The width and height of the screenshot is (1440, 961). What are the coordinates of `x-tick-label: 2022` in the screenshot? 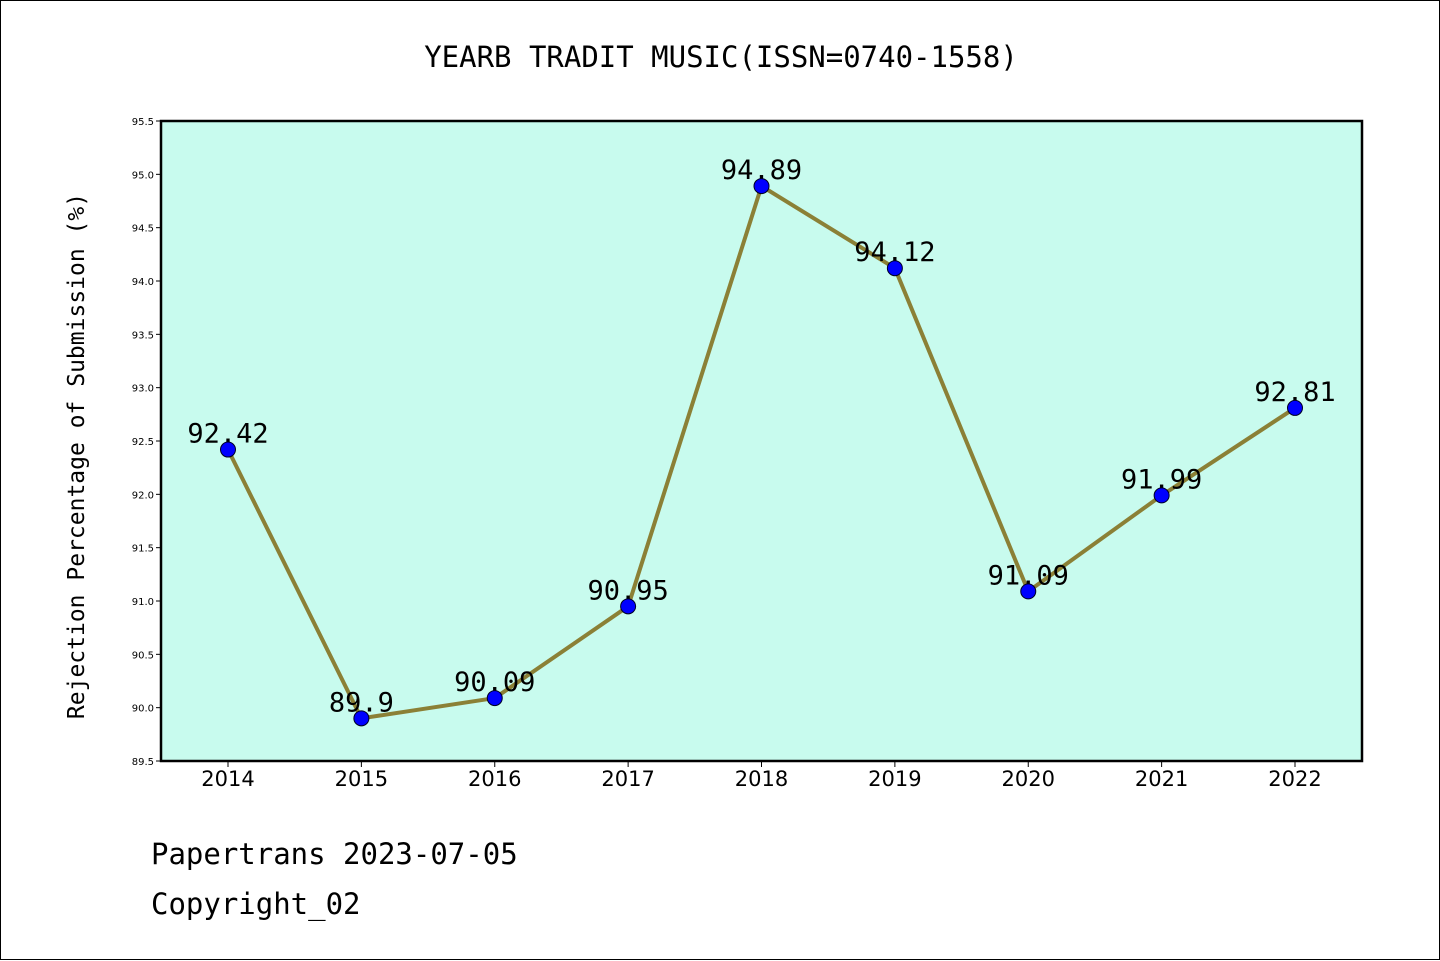 It's located at (1294, 779).